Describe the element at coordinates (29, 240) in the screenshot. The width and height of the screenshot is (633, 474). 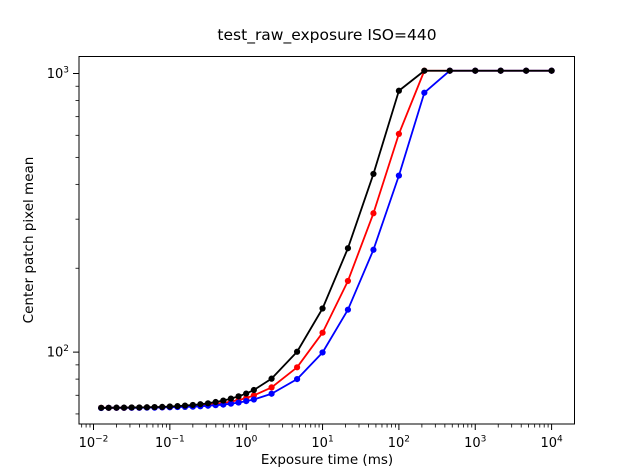
I see `y-axis-label: Center patch pixel mean` at that location.